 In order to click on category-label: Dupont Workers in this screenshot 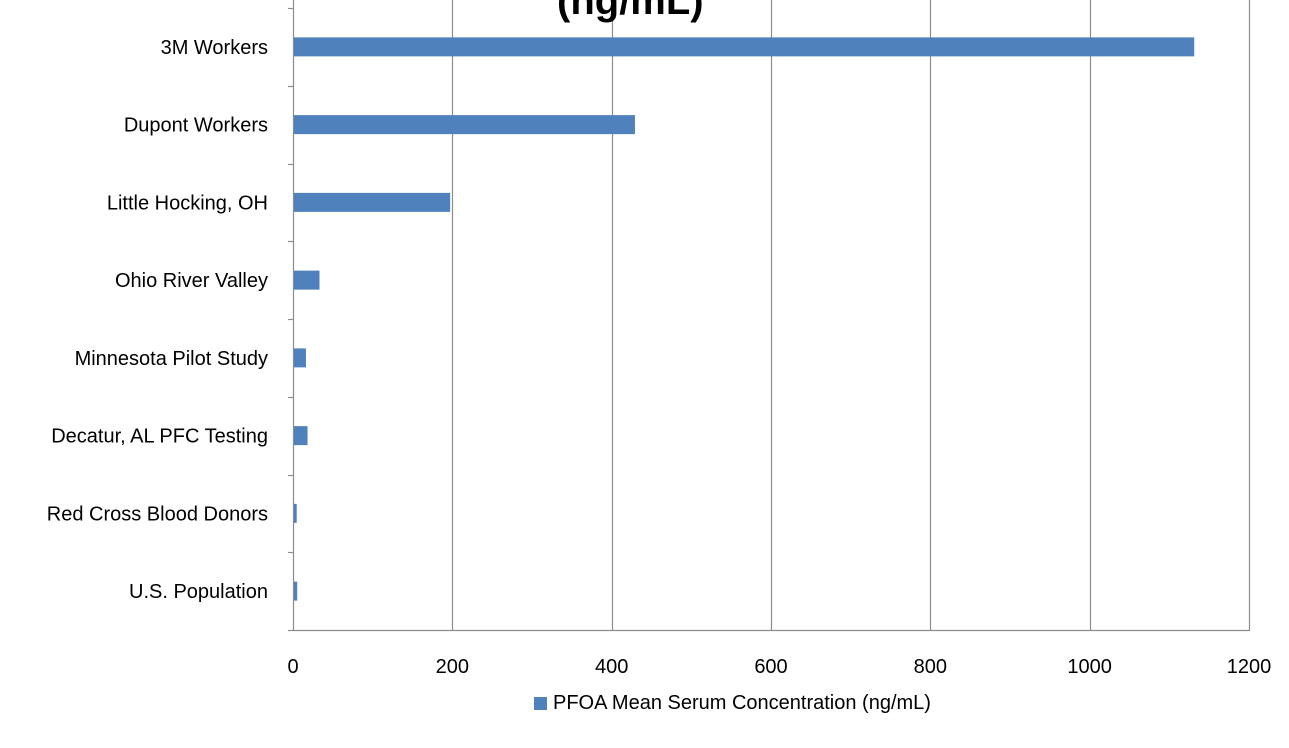, I will do `click(196, 126)`.